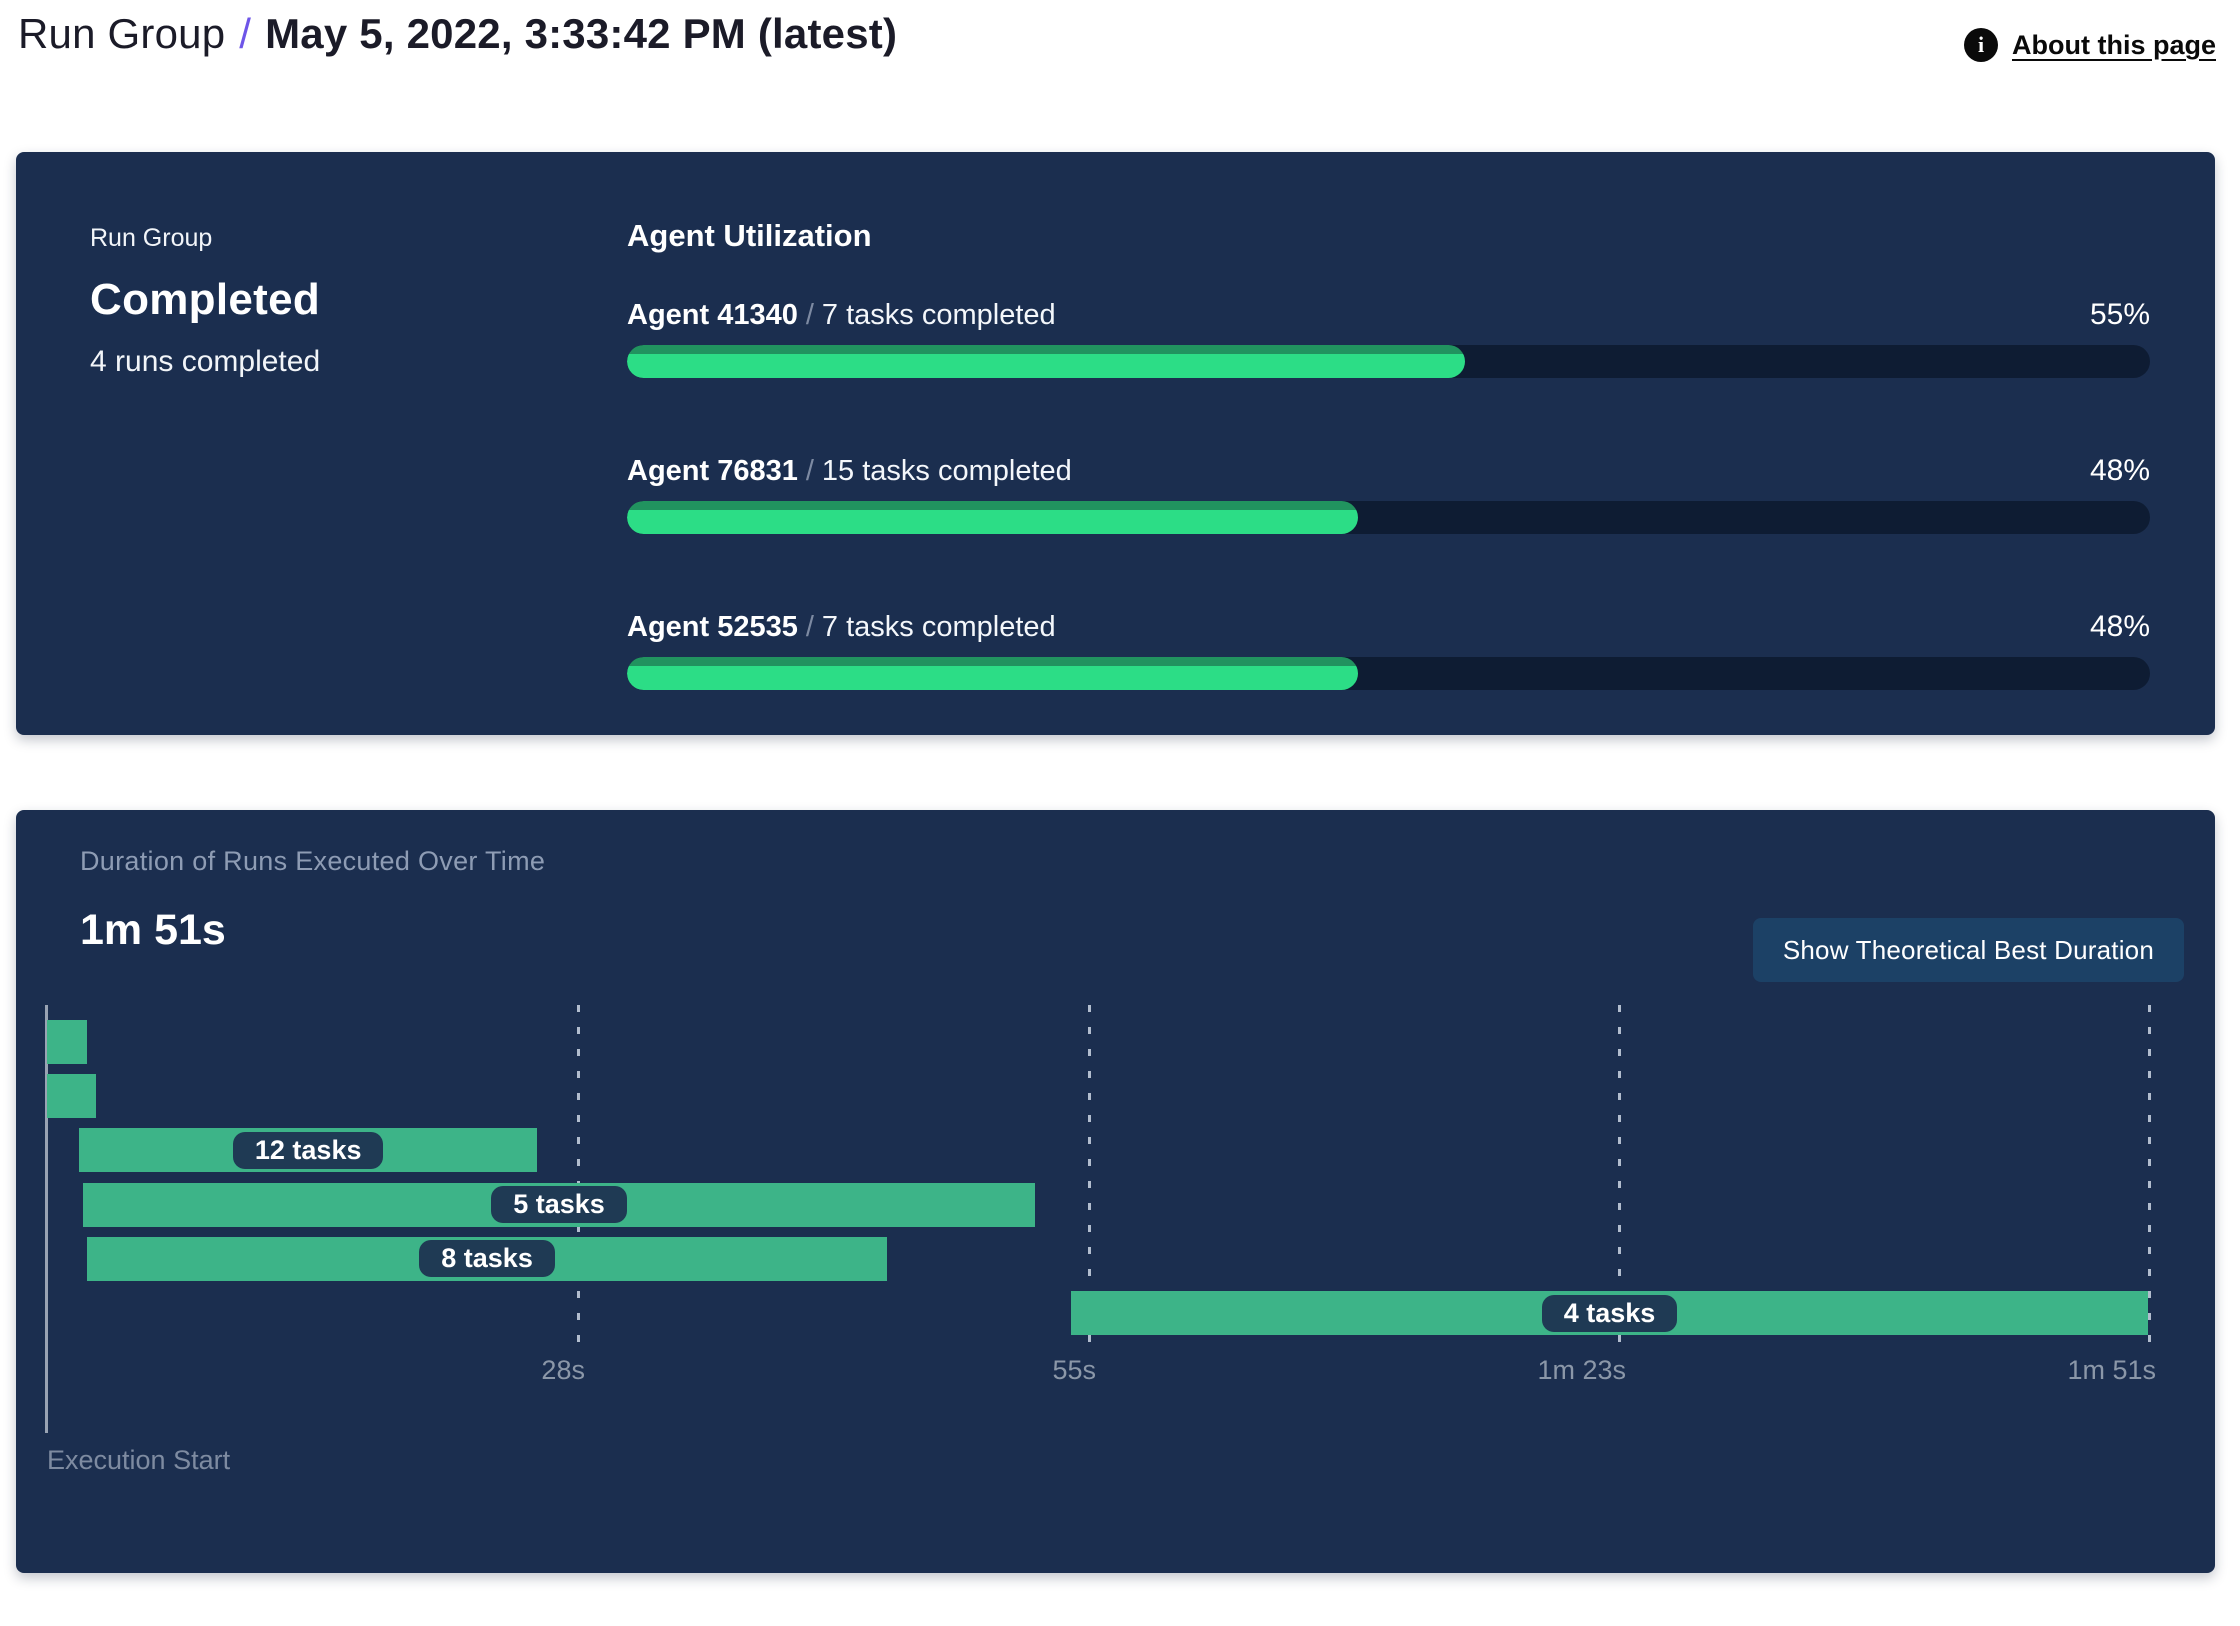 The height and width of the screenshot is (1626, 2240). I want to click on run-task-count-pill: 4 tasks, so click(1609, 1313).